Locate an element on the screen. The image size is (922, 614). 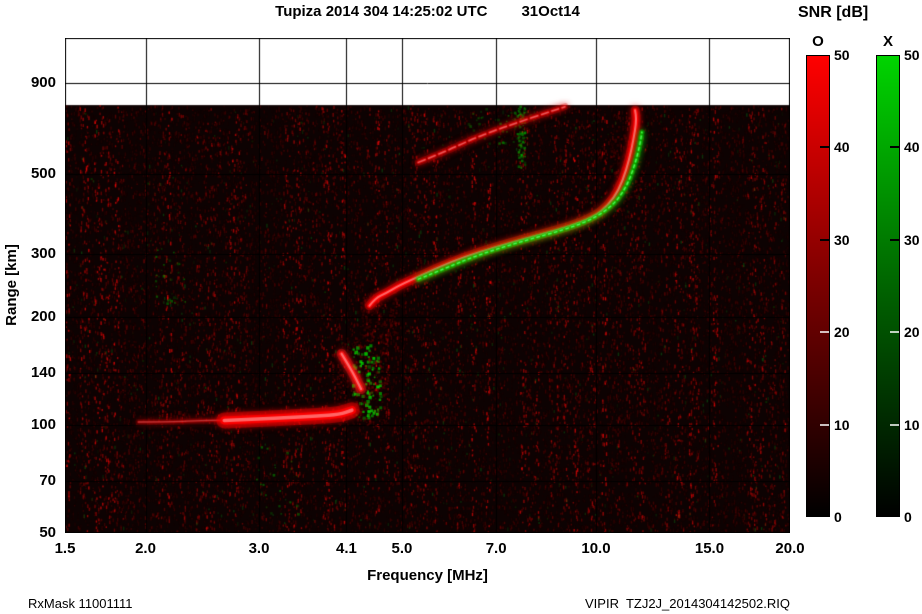
rxmask-label: RxMask 11001111 is located at coordinates (80, 603).